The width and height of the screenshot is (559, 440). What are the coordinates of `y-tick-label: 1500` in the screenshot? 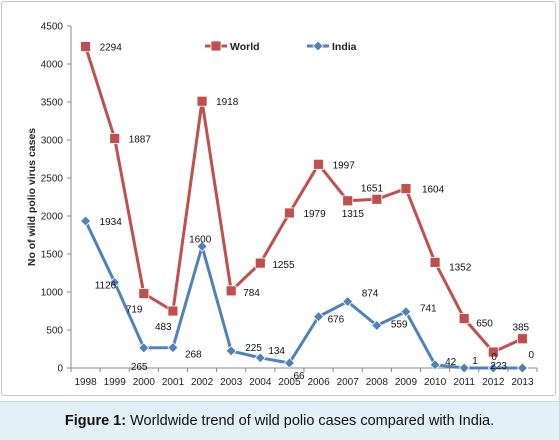 It's located at (52, 255).